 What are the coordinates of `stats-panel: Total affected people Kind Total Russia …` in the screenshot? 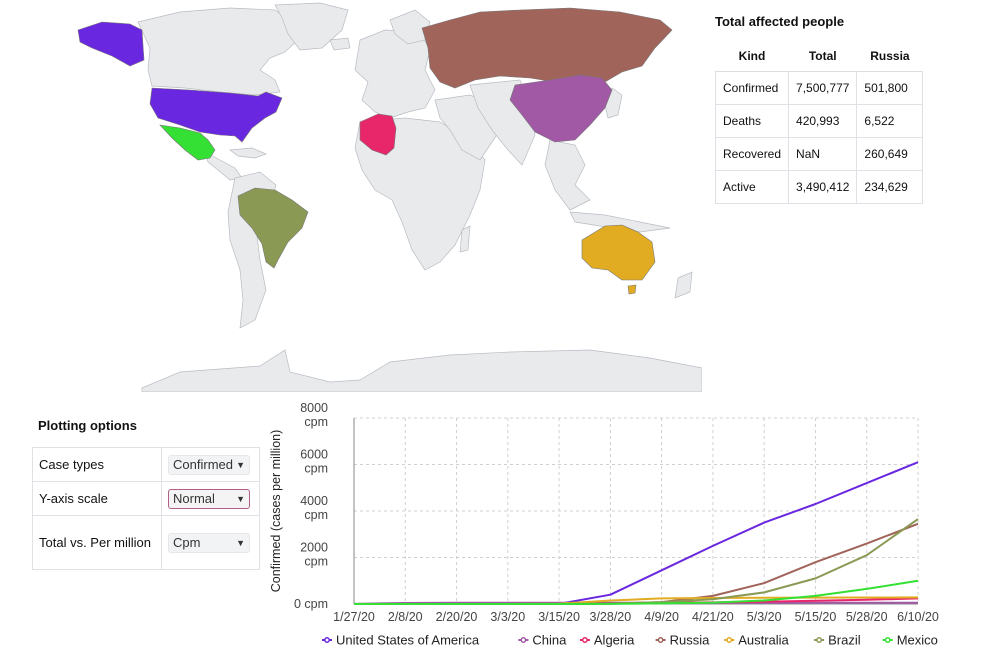 It's located at (819, 109).